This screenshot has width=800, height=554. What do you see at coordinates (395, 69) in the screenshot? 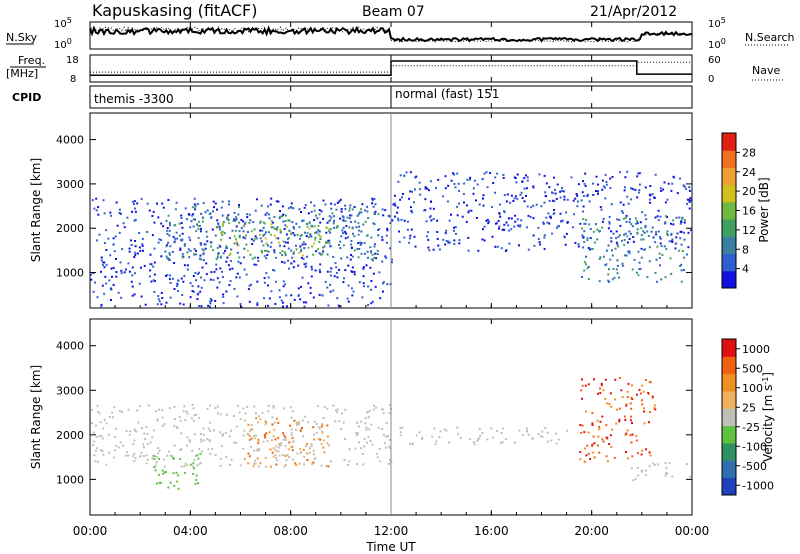
I see `freq-panel: Freq. [MHz] 18 8 60 0 Nave` at bounding box center [395, 69].